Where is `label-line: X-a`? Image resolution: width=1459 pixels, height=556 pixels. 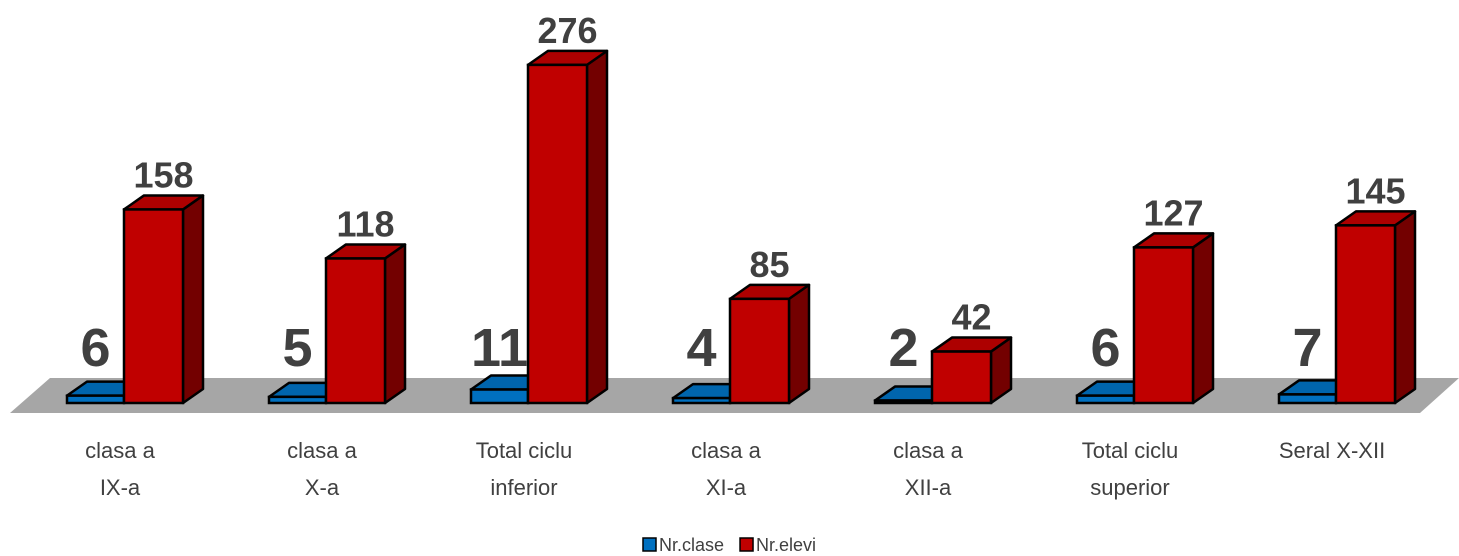 label-line: X-a is located at coordinates (322, 487).